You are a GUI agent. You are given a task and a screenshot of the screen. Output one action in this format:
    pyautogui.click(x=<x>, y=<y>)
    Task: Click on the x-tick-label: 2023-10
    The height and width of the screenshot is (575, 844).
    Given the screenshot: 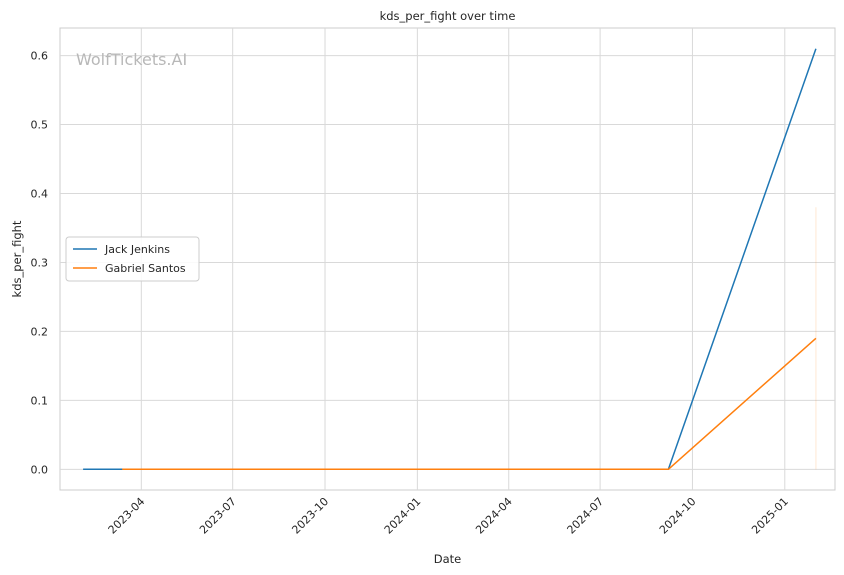 What is the action you would take?
    pyautogui.click(x=310, y=516)
    